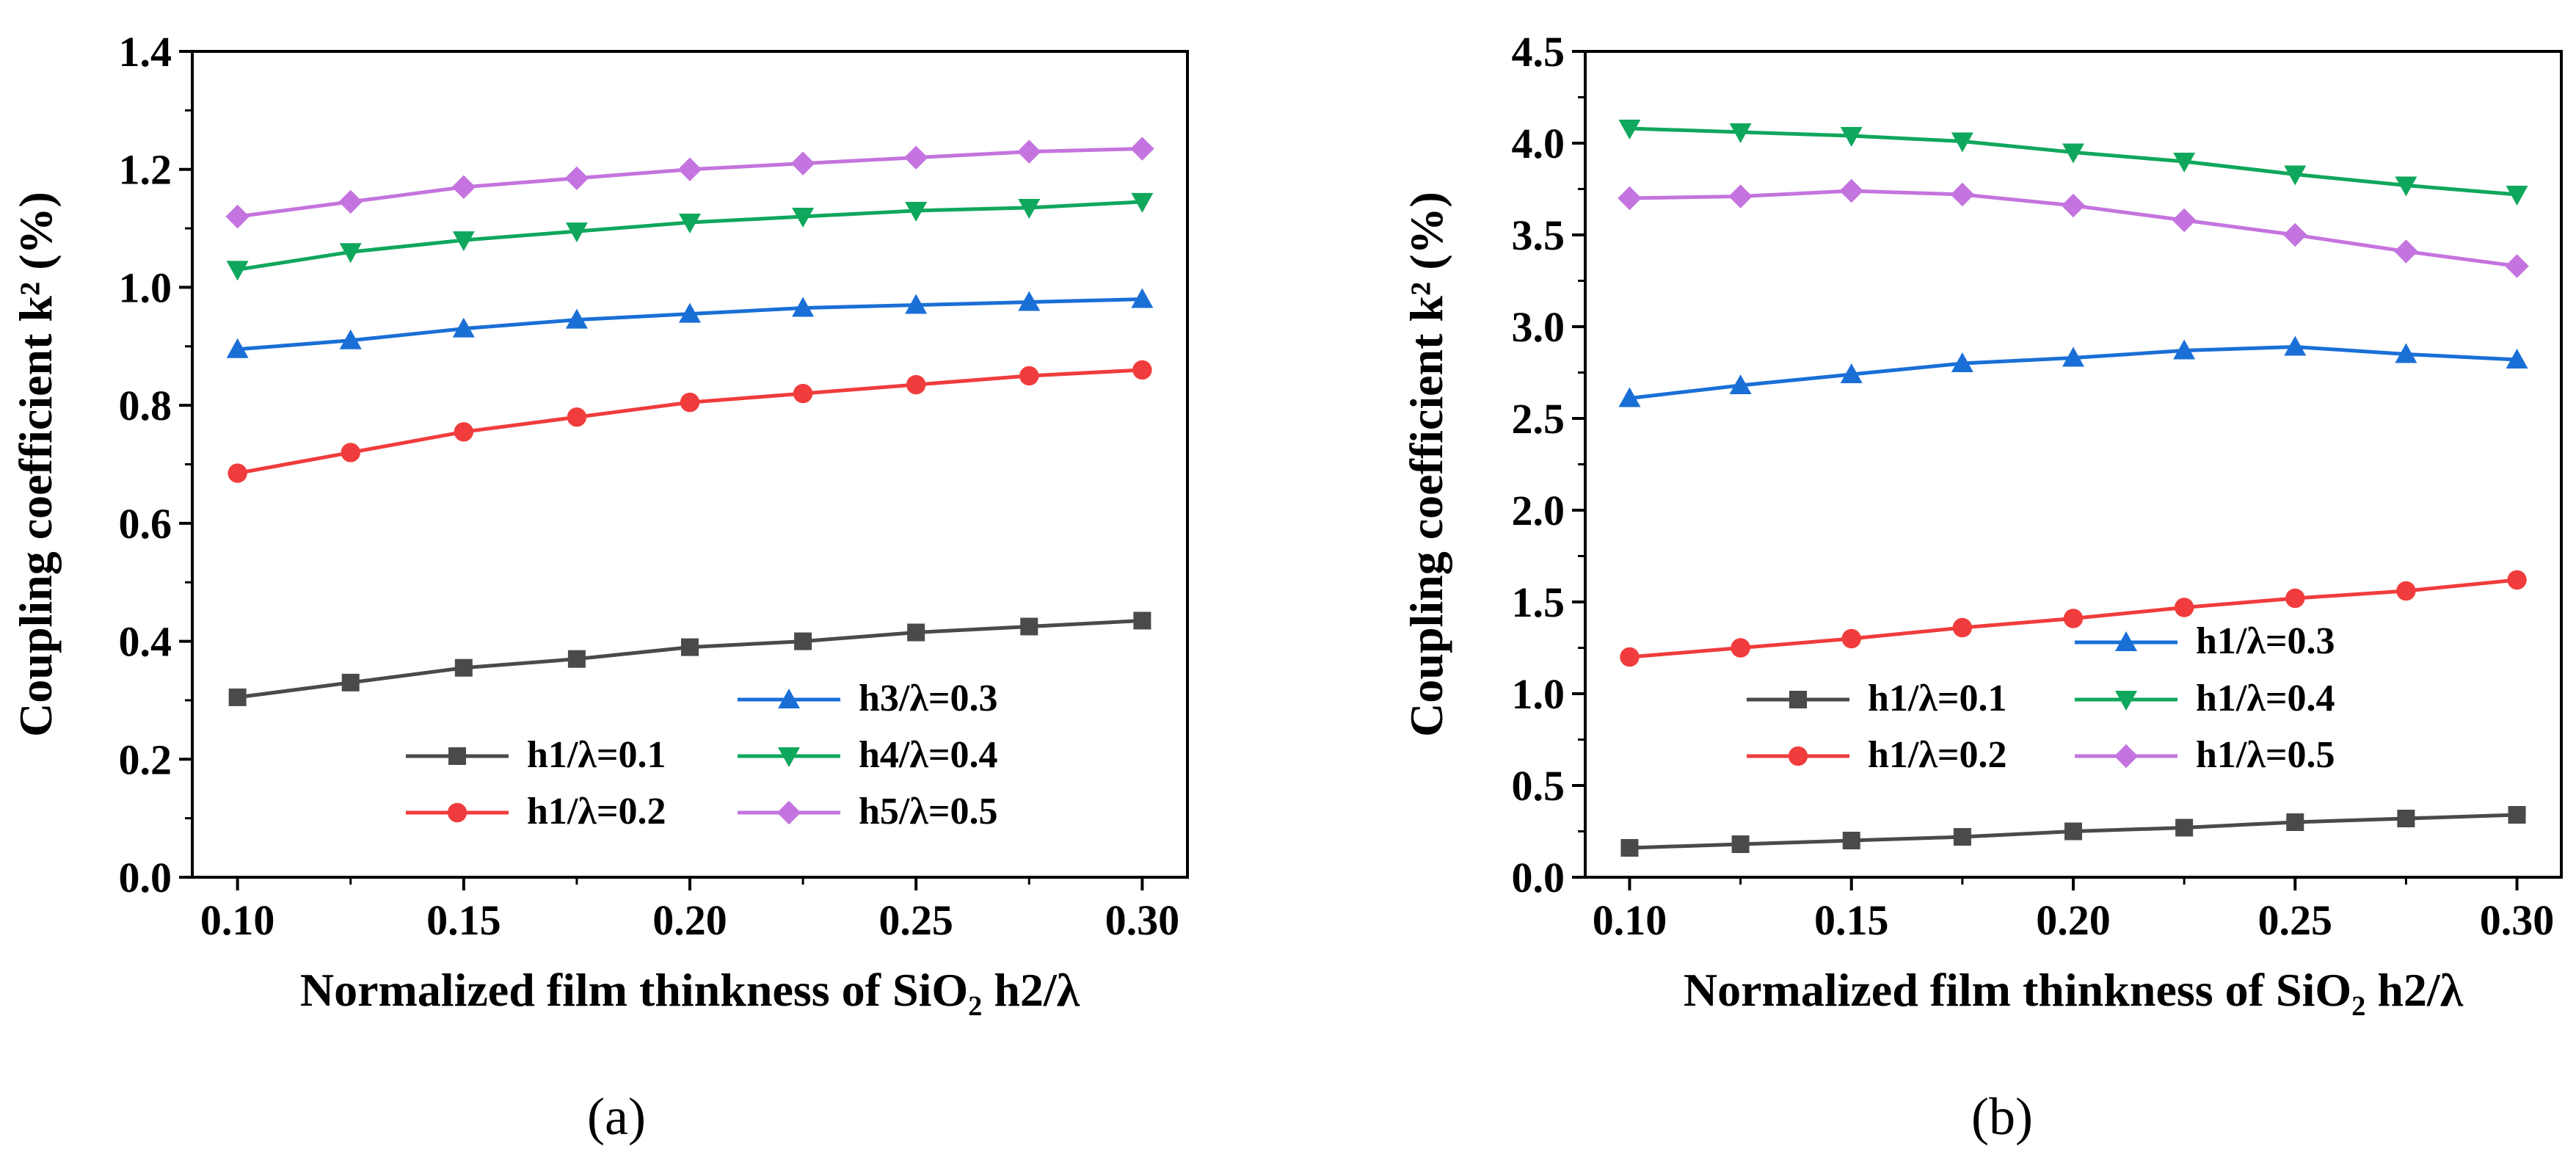 The width and height of the screenshot is (2576, 1165). What do you see at coordinates (2041, 698) in the screenshot?
I see `legend: h1/λ=0.1 h1/λ=0.2 h1/λ=0.3 h1/λ=0.4 h1/λ=0.5` at bounding box center [2041, 698].